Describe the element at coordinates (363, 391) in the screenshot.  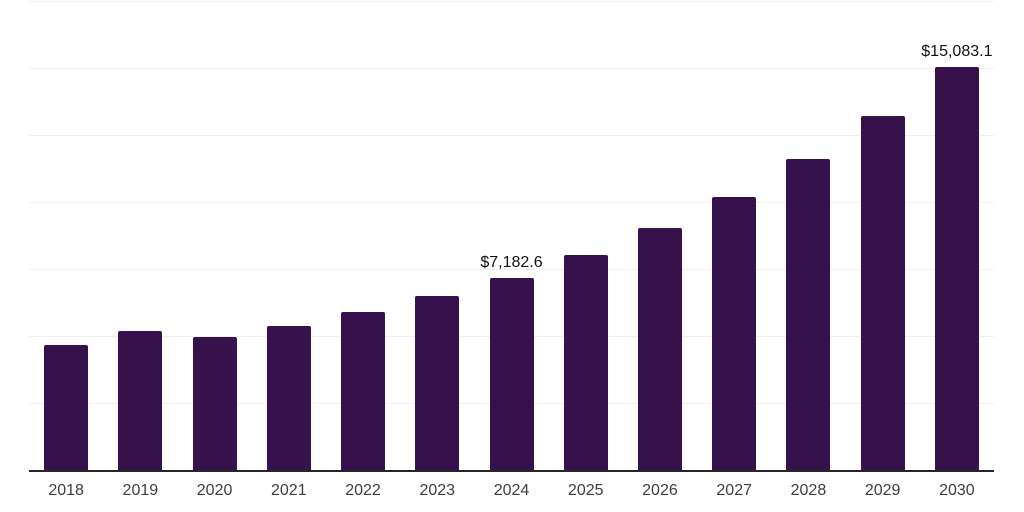
I see `bar-2022` at that location.